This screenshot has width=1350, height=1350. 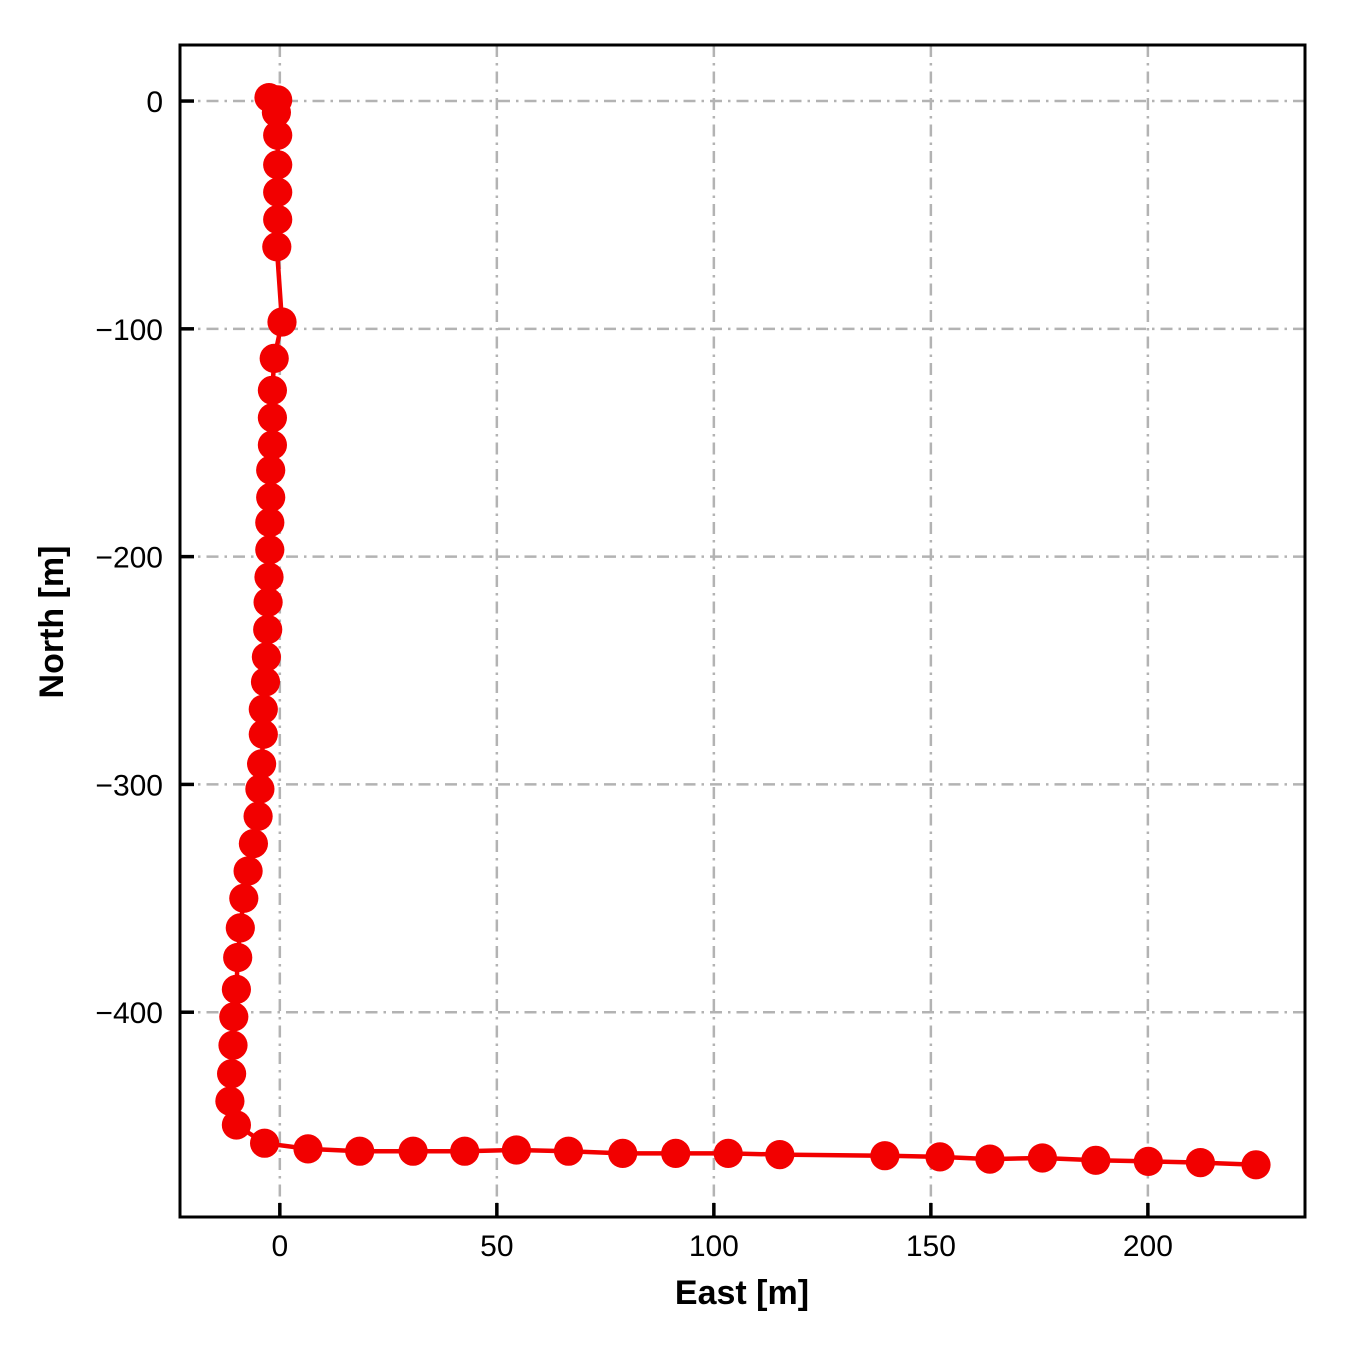 What do you see at coordinates (714, 1246) in the screenshot?
I see `x-tick-label: 100` at bounding box center [714, 1246].